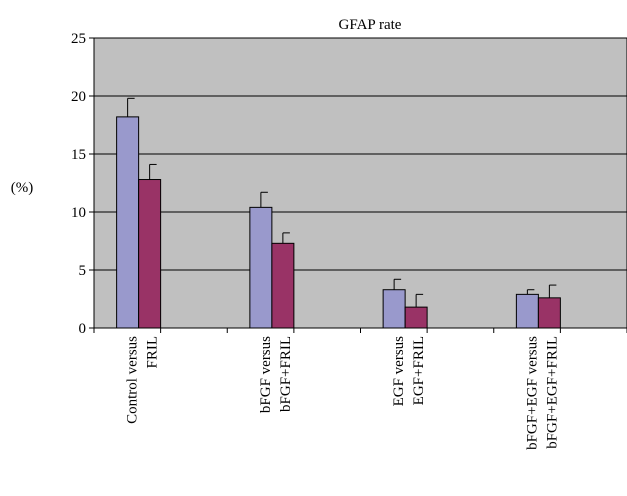  Describe the element at coordinates (78, 213) in the screenshot. I see `y-tick-label: 10` at that location.